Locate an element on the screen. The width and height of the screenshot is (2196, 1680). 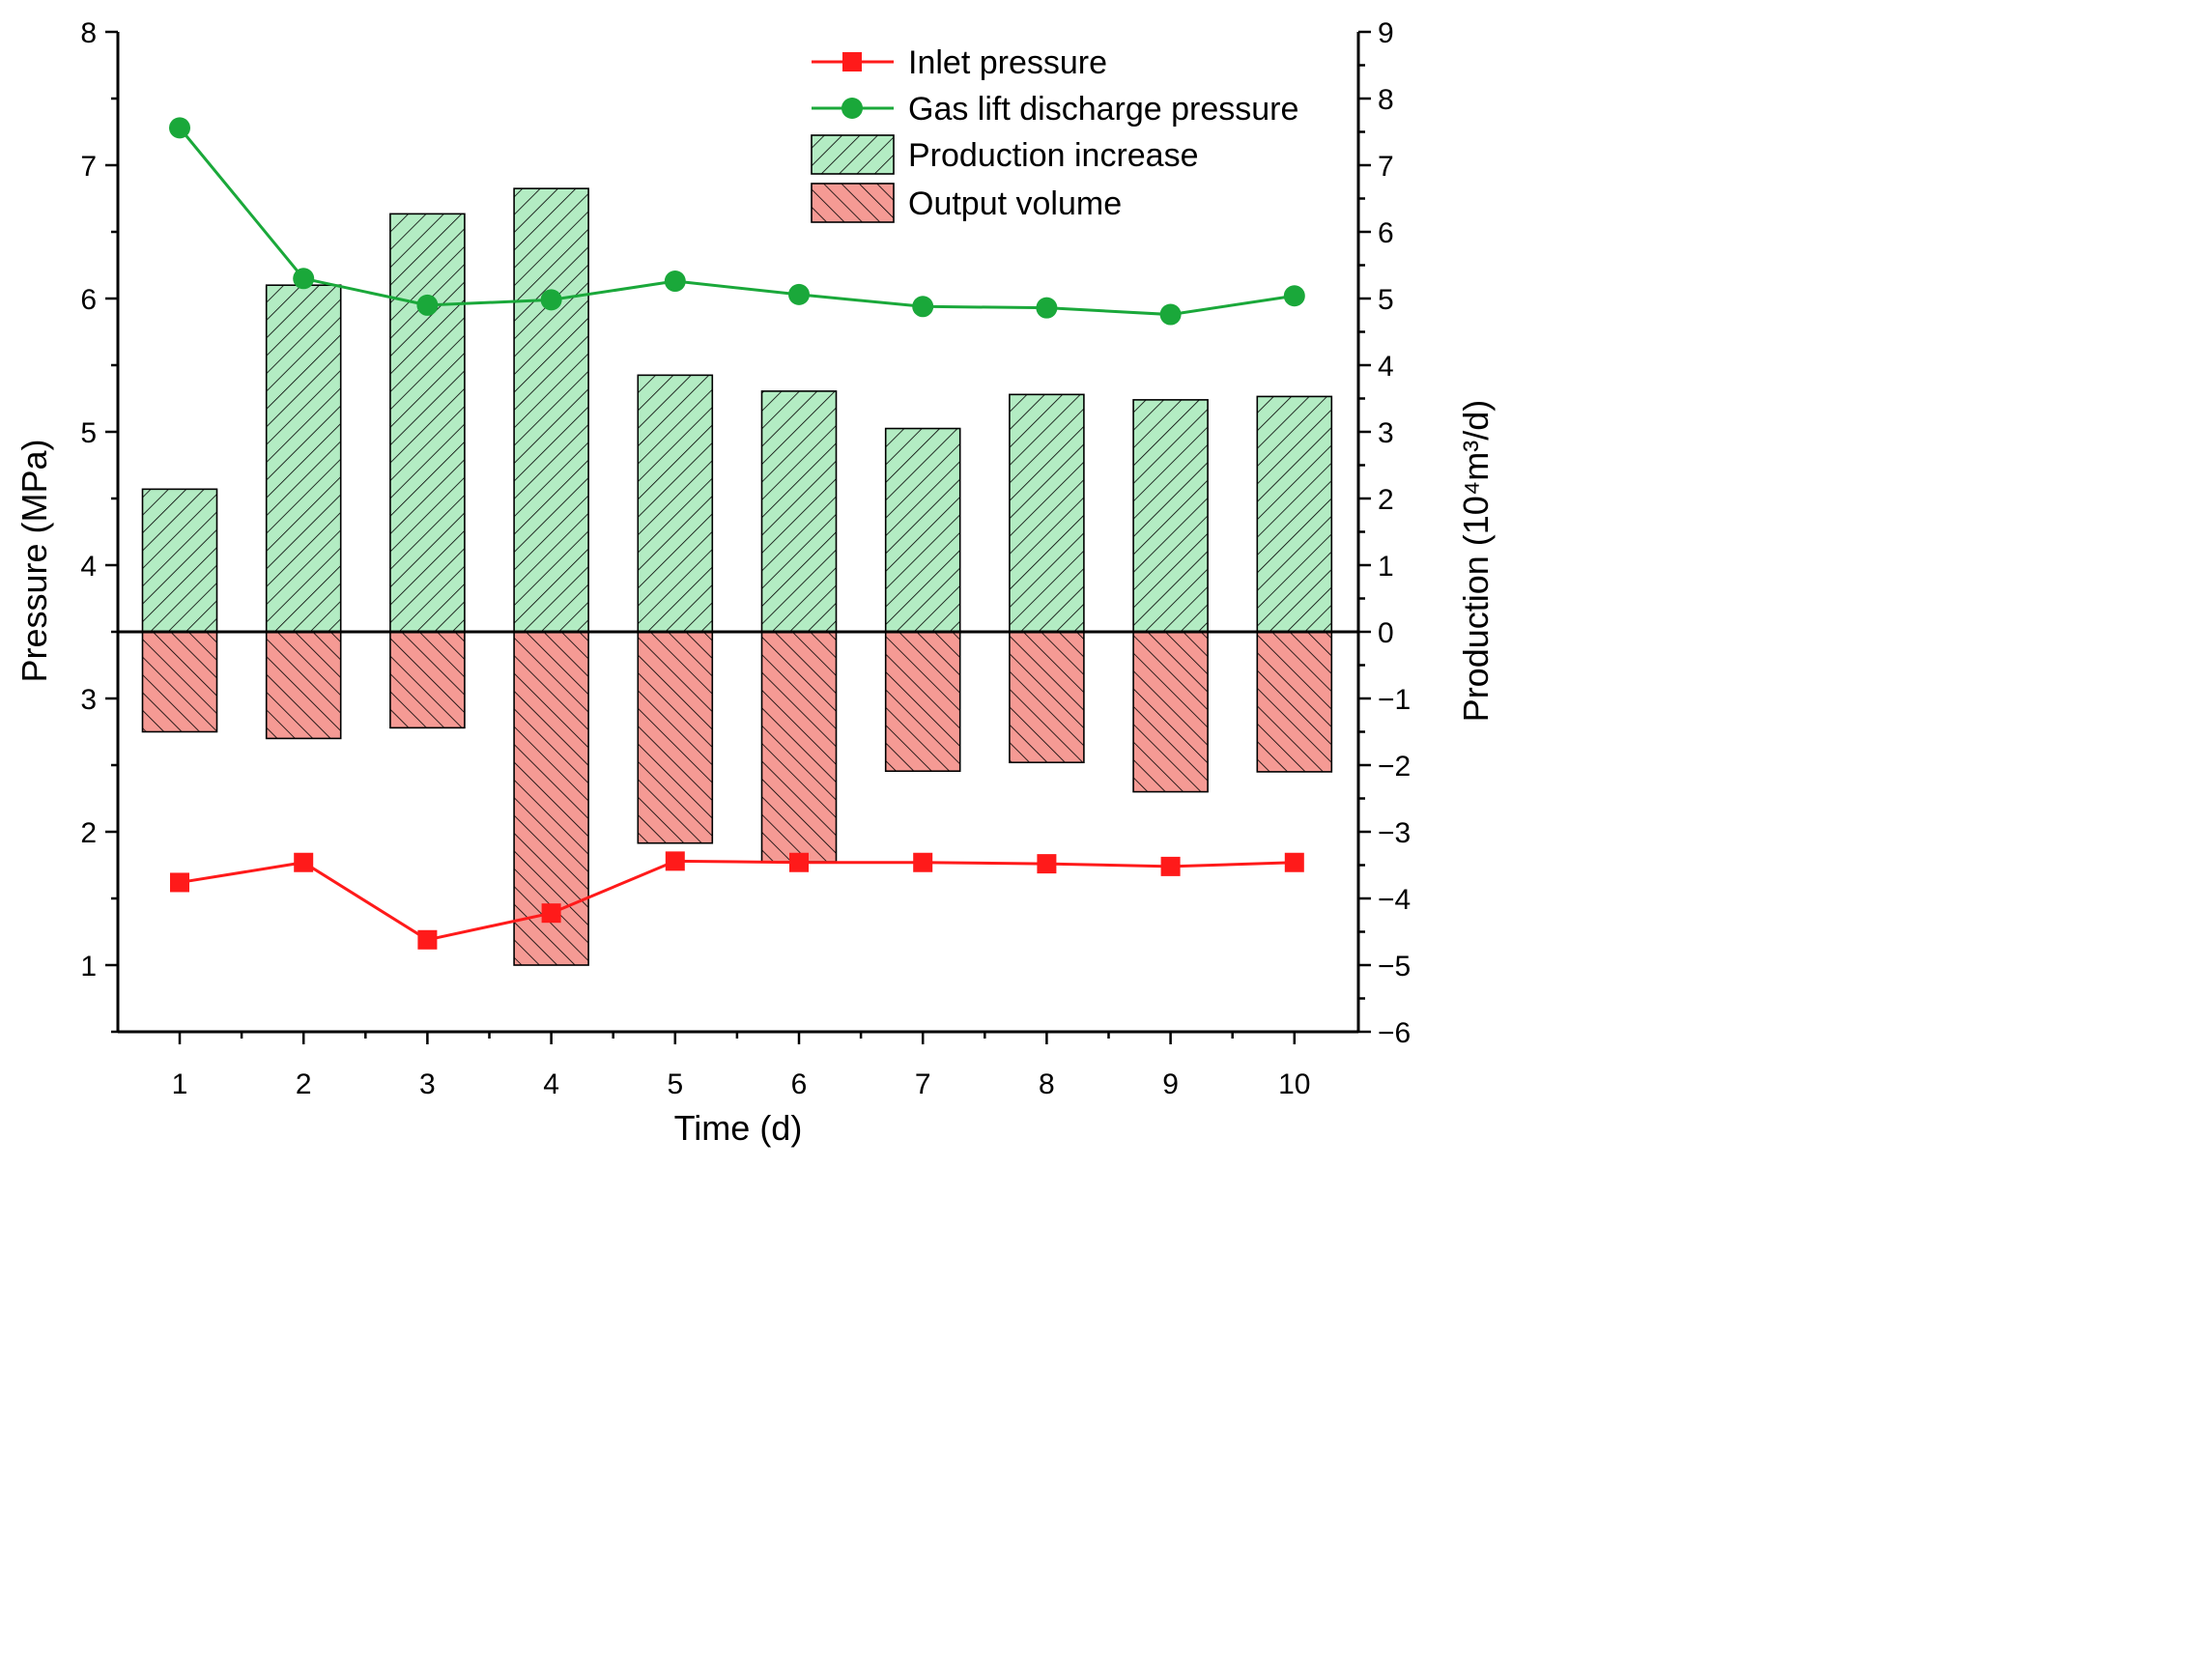
x-axis-title: Time (d) is located at coordinates (738, 1128).